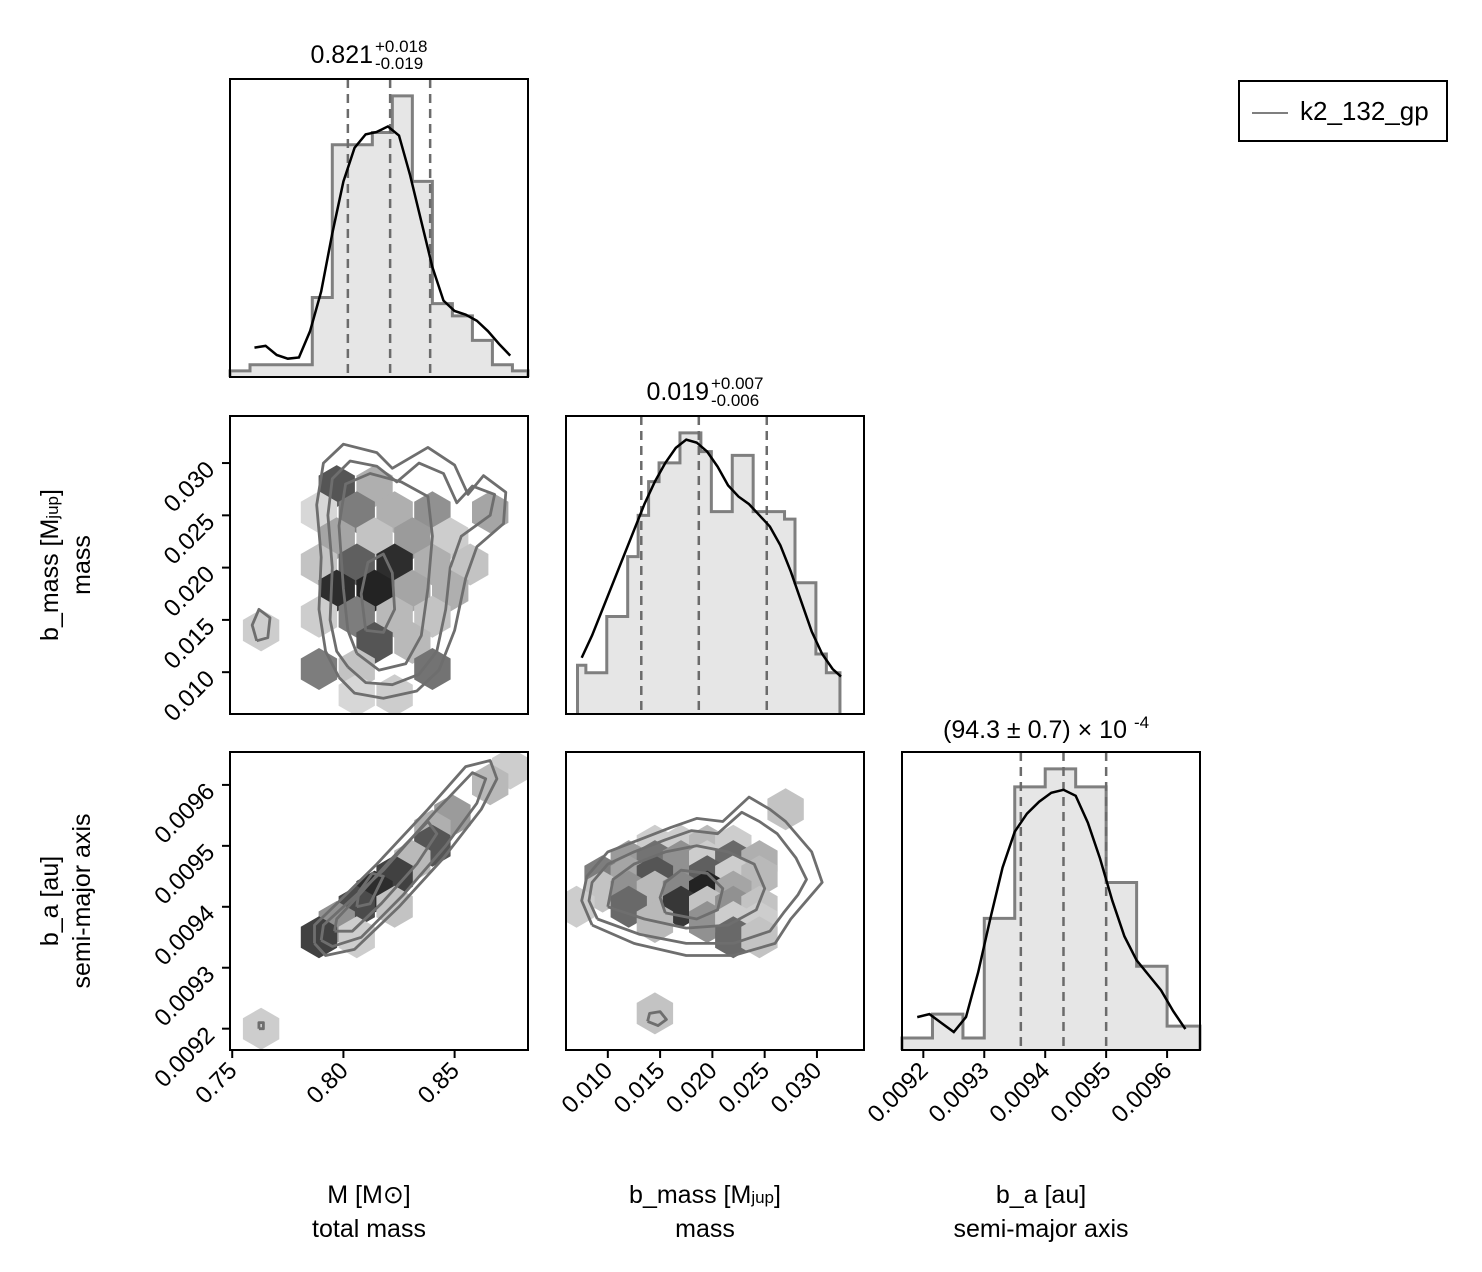 The height and width of the screenshot is (1272, 1482). I want to click on hist-fill-b_mass, so click(708, 573).